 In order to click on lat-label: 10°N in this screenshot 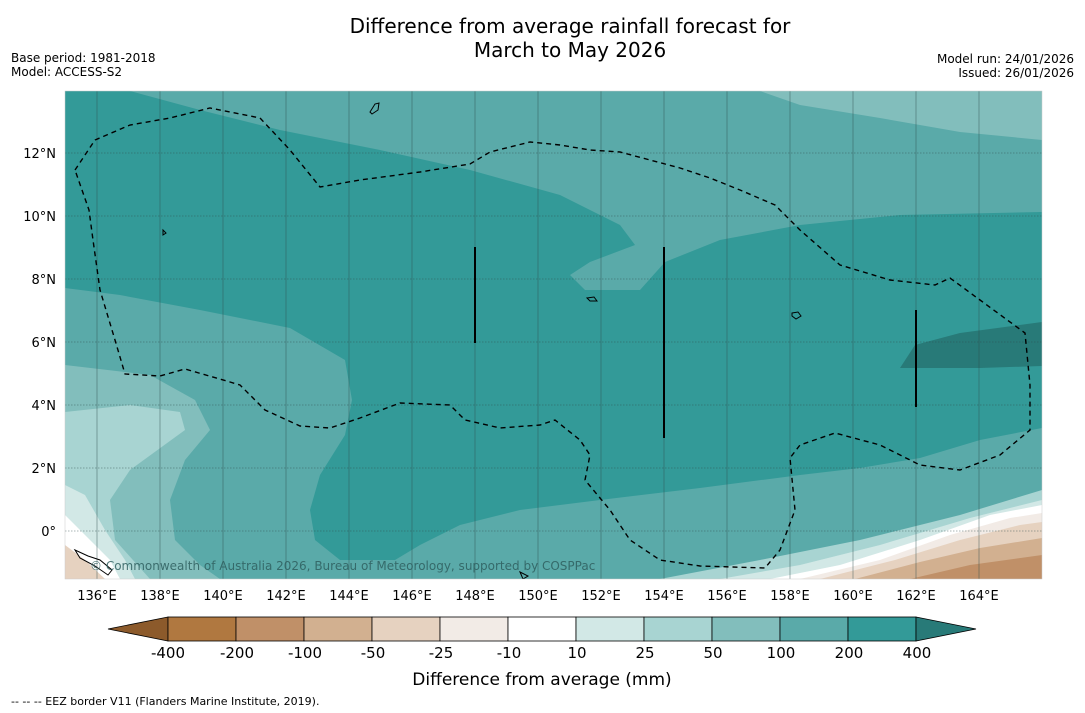, I will do `click(39, 217)`.